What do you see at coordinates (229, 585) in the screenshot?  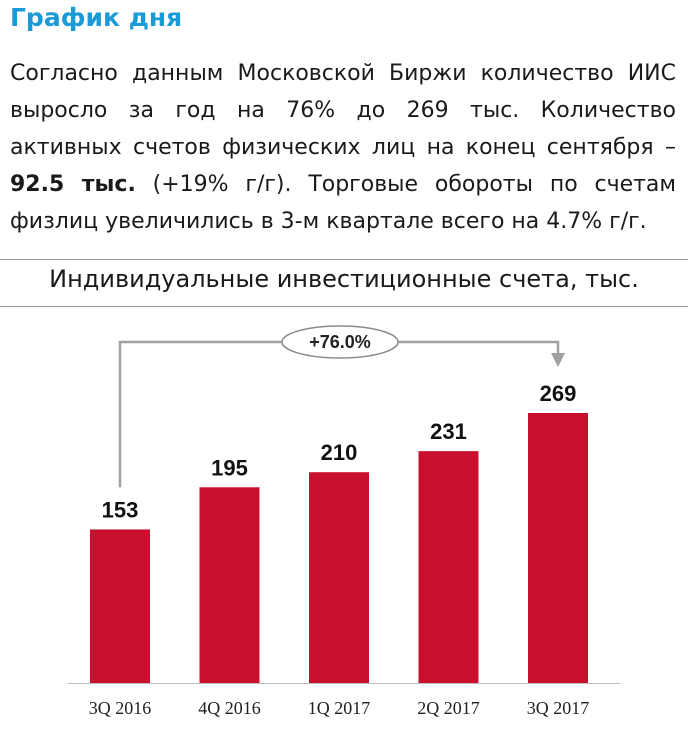 I see `bar-4q-2016` at bounding box center [229, 585].